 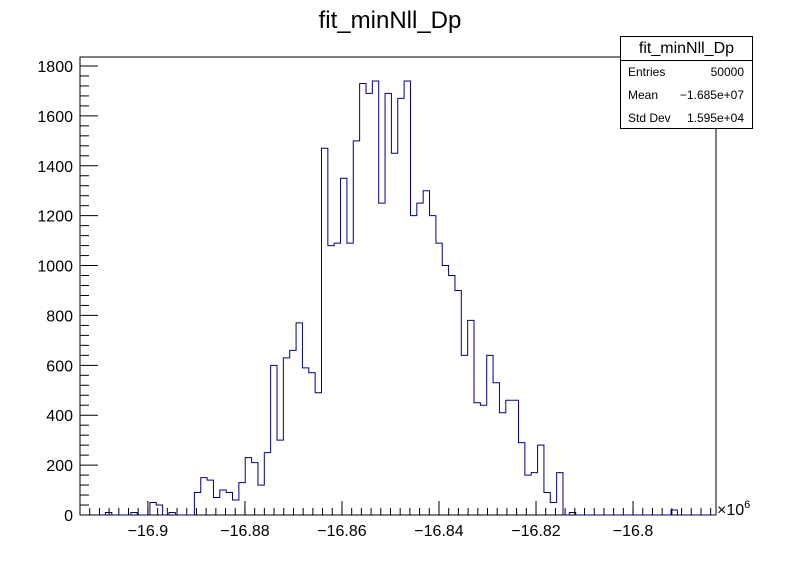 What do you see at coordinates (59, 316) in the screenshot?
I see `y-tick-label: 800` at bounding box center [59, 316].